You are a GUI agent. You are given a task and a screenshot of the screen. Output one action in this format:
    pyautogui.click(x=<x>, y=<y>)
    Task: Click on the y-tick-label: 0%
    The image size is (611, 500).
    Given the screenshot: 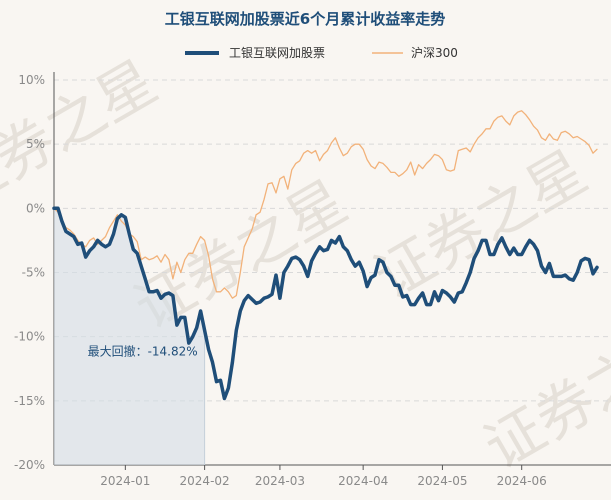 What is the action you would take?
    pyautogui.click(x=35, y=208)
    